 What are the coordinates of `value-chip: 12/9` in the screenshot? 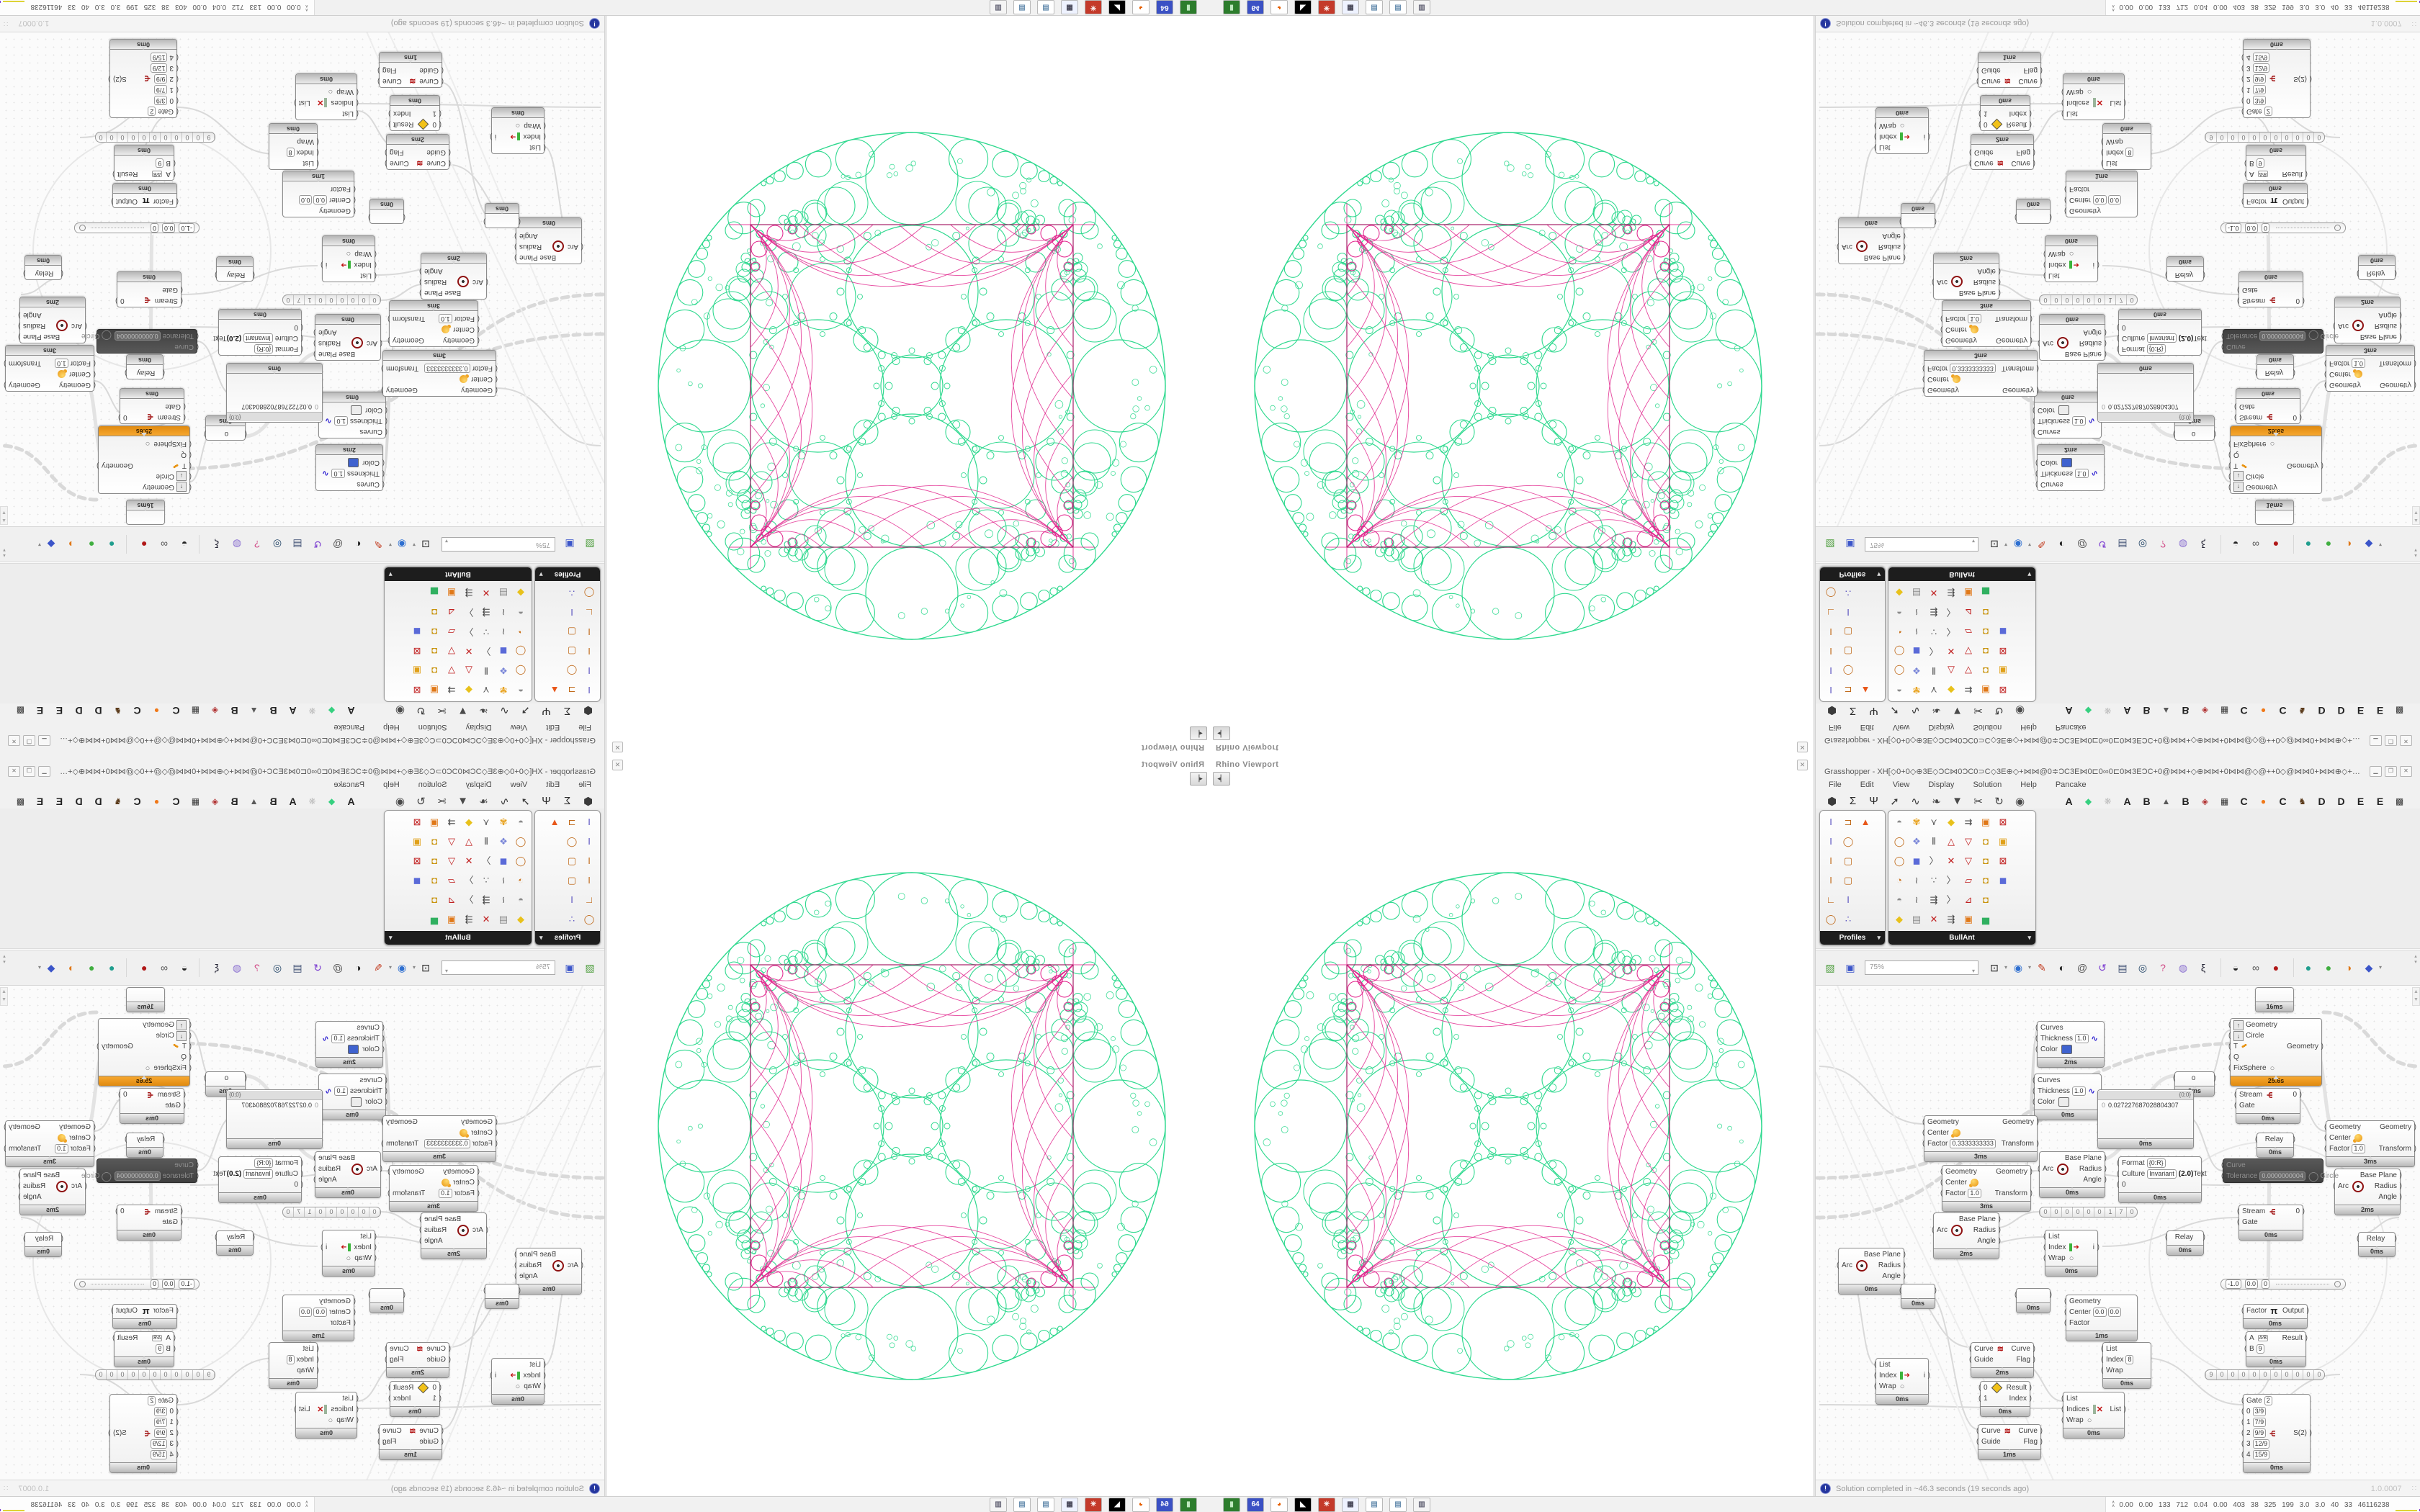 It's located at (159, 68).